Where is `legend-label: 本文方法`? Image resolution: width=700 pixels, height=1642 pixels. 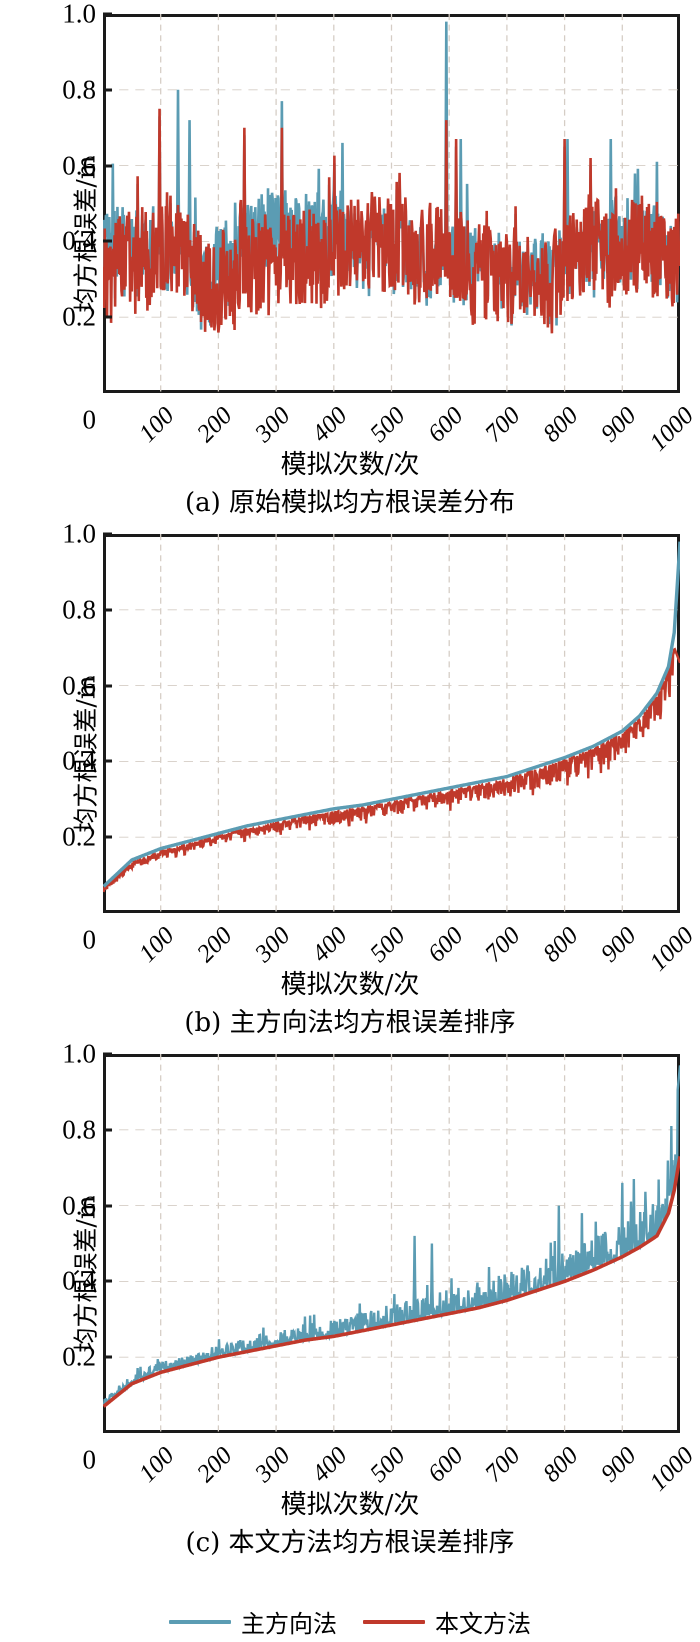
legend-label: 本文方法 is located at coordinates (483, 1624).